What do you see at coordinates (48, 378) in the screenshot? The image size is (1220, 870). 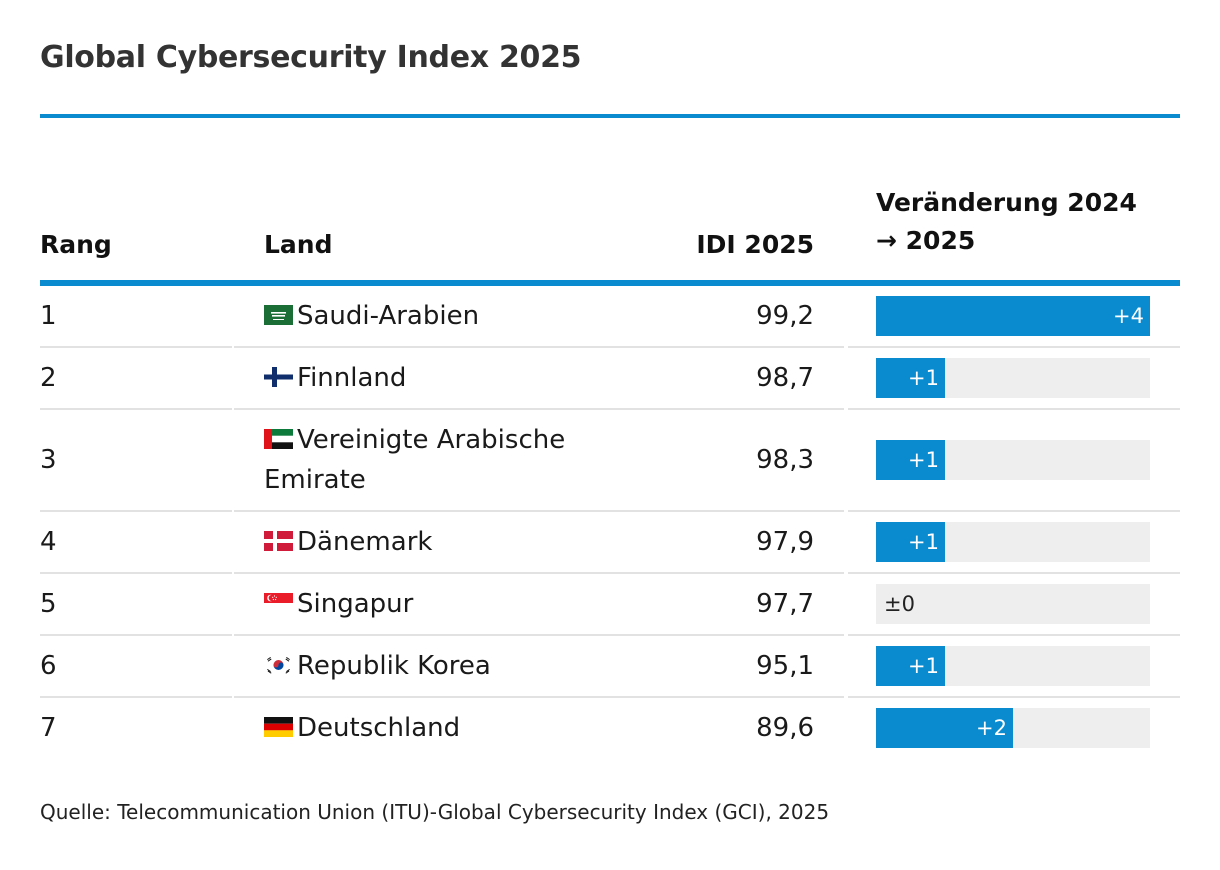 I see `rank-cell: 2` at bounding box center [48, 378].